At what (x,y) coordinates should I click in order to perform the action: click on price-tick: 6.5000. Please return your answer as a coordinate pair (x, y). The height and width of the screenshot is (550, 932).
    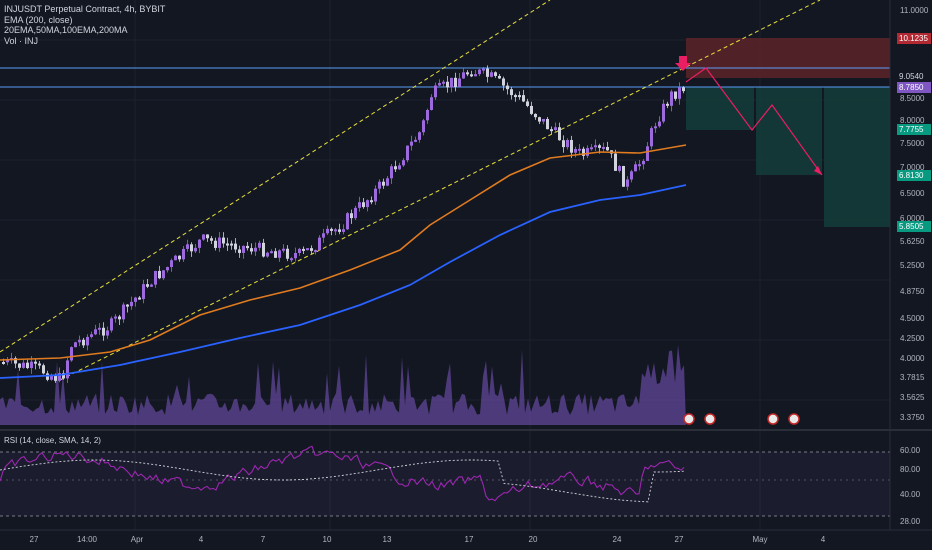
    Looking at the image, I should click on (912, 193).